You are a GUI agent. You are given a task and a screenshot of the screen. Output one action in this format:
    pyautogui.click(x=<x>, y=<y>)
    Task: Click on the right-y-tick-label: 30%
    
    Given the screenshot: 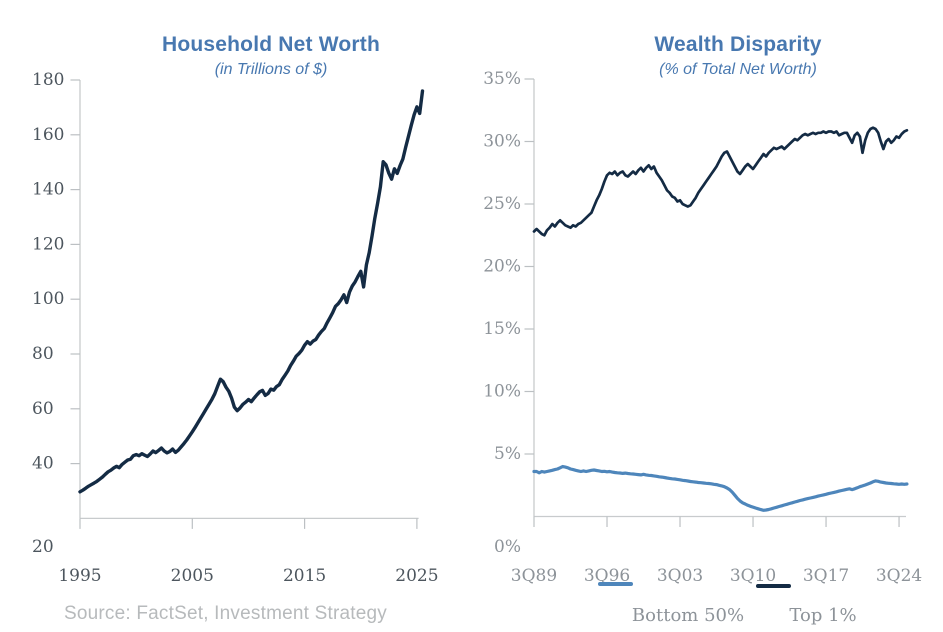 What is the action you would take?
    pyautogui.click(x=502, y=142)
    